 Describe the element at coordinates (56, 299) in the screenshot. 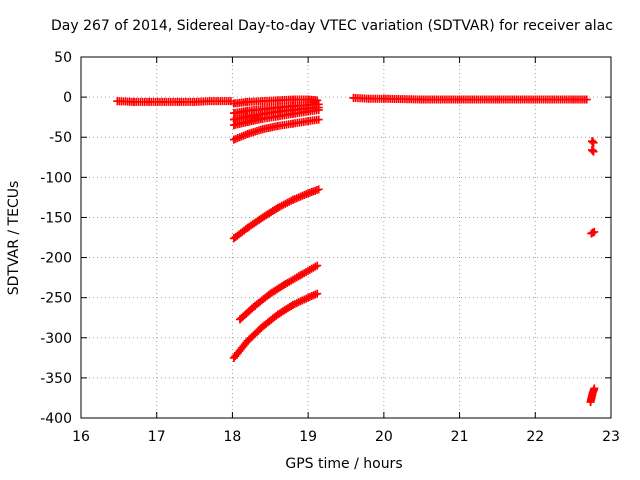

I see `y-tick-label: -250` at that location.